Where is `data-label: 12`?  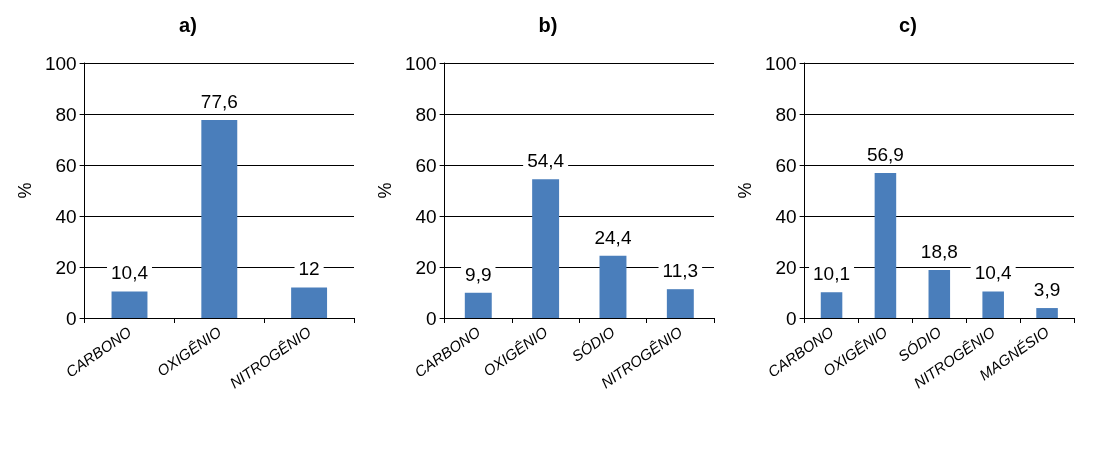
data-label: 12 is located at coordinates (309, 269).